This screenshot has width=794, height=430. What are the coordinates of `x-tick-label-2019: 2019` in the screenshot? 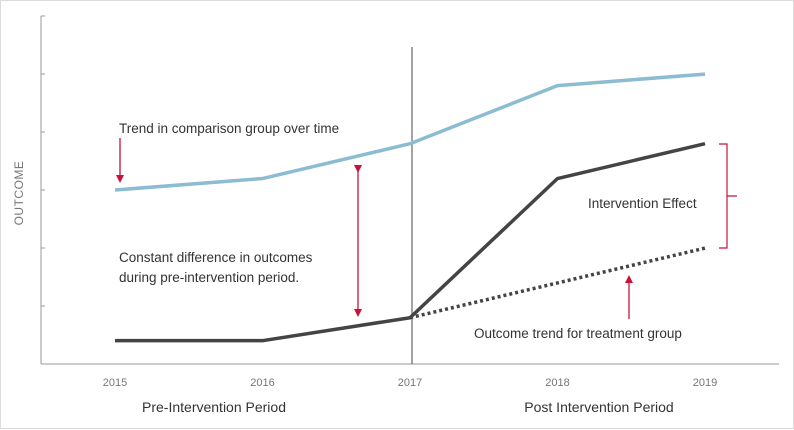 It's located at (705, 383).